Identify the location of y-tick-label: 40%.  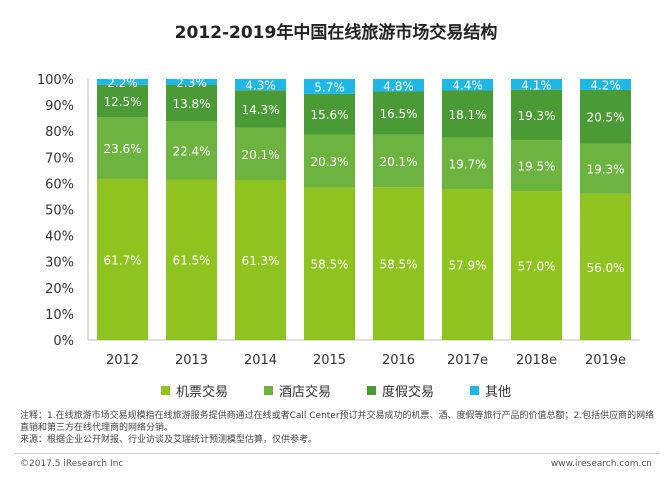
(59, 237).